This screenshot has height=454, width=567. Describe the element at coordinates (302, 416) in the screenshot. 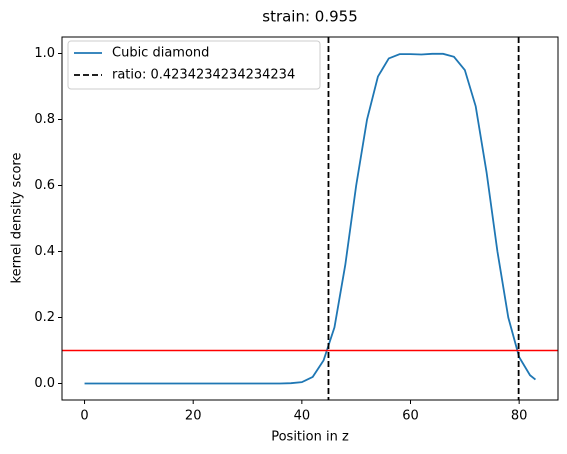

I see `x-tick-label: 40` at that location.